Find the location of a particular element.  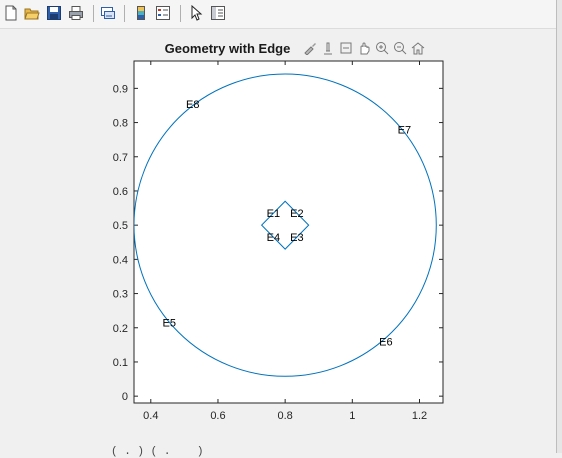

edge-label-e7: E7 is located at coordinates (404, 130).